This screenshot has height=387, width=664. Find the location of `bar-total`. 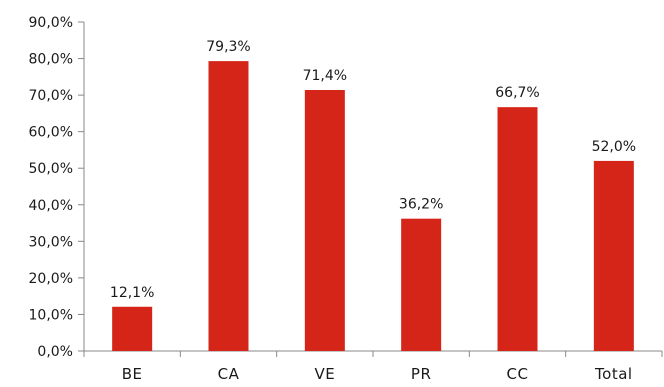

bar-total is located at coordinates (613, 255).